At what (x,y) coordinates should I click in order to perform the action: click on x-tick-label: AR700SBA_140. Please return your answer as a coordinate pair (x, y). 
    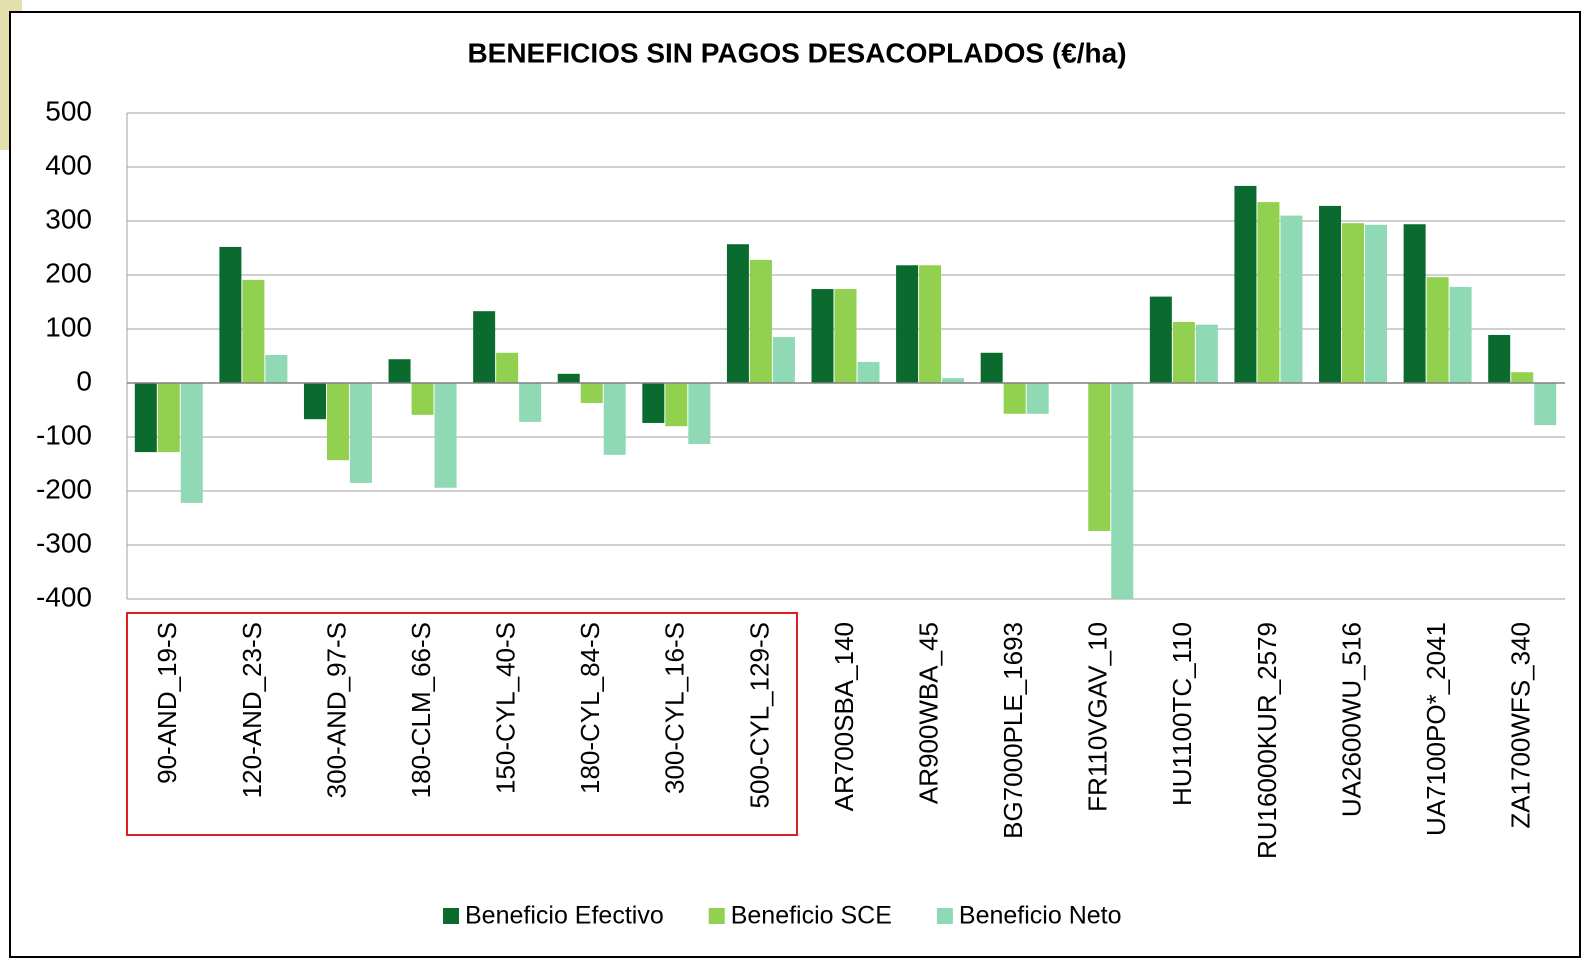
    Looking at the image, I should click on (844, 716).